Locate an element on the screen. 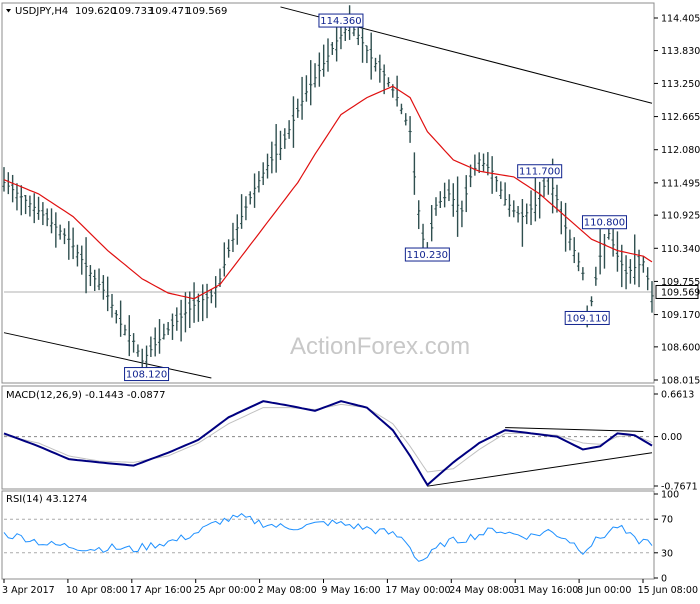 Image resolution: width=700 pixels, height=604 pixels. rsi-y-tick-label: 100 is located at coordinates (670, 495).